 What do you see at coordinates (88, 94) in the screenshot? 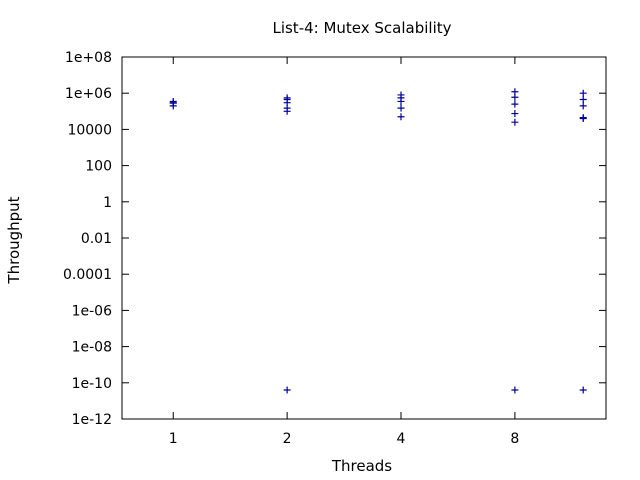
I see `y-tick-label: 1e+06` at bounding box center [88, 94].